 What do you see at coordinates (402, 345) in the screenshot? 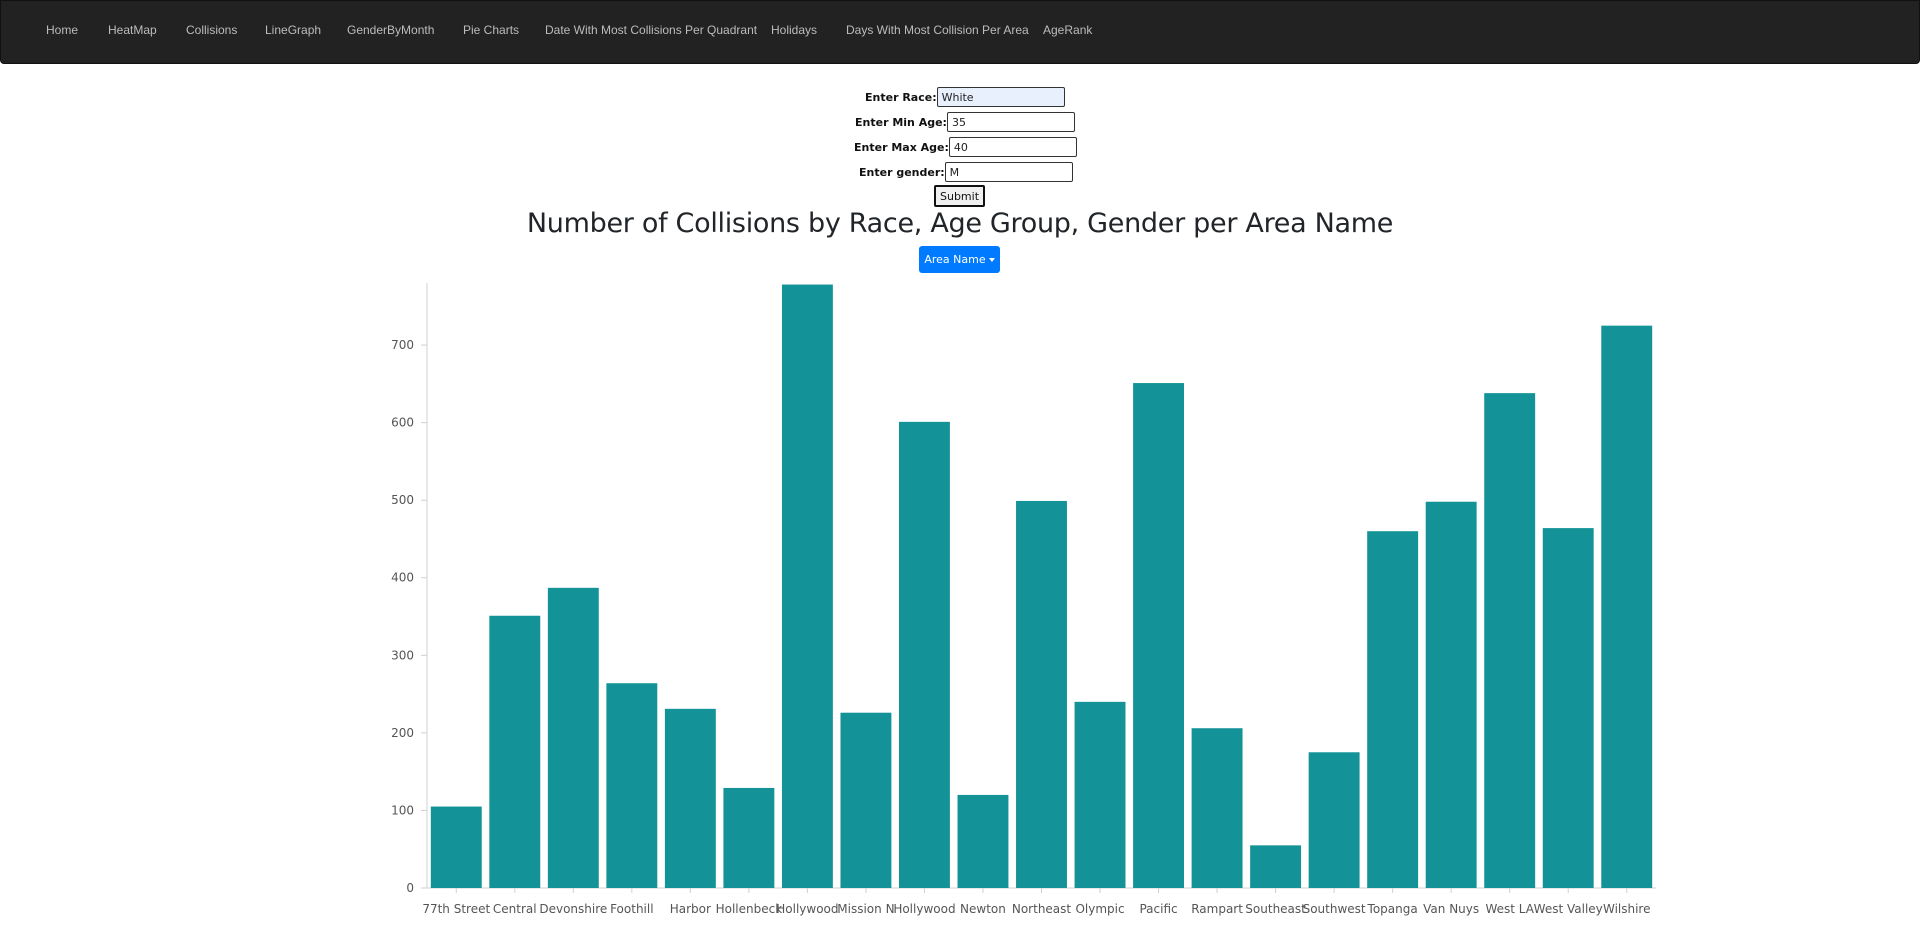
I see `y-tick-label: 700` at bounding box center [402, 345].